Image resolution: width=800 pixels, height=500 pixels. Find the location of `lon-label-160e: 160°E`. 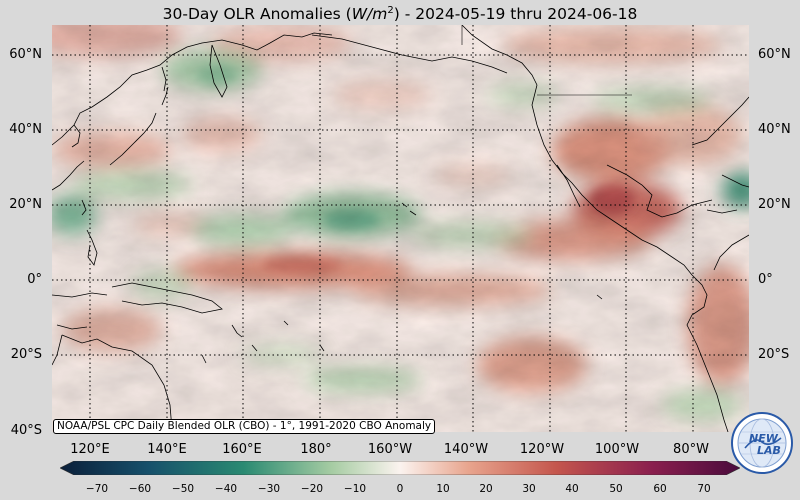

lon-label-160e: 160°E is located at coordinates (242, 449).